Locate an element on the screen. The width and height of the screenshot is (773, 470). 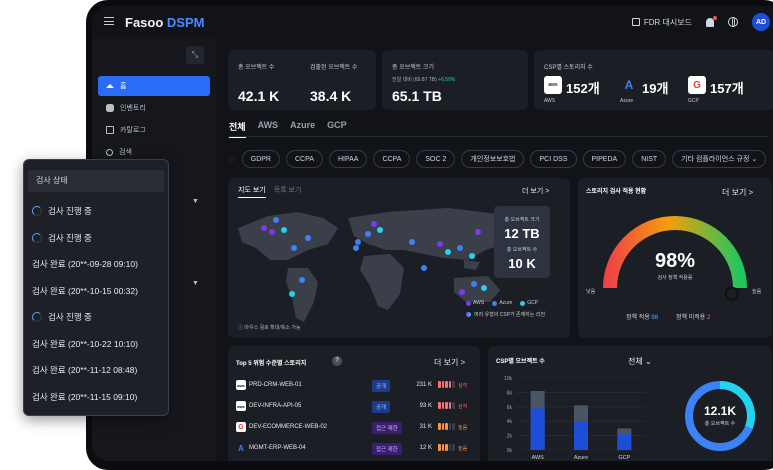
chip-ccpa: CCPA is located at coordinates (304, 159).